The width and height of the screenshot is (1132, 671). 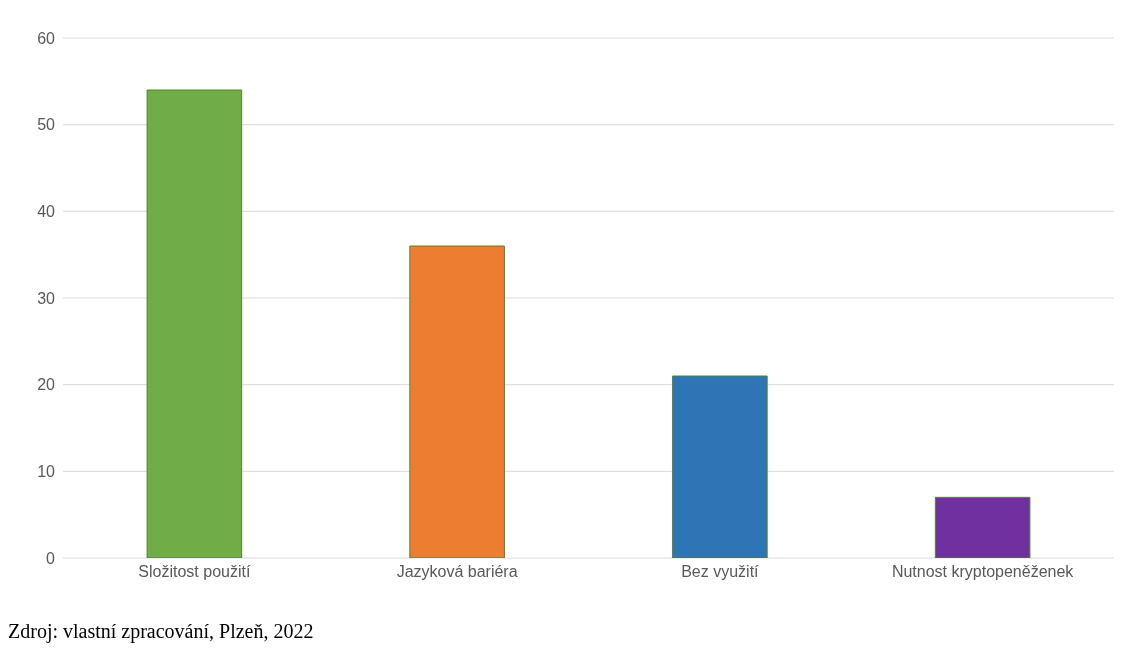 I want to click on y-tick-label: 40, so click(x=46, y=212).